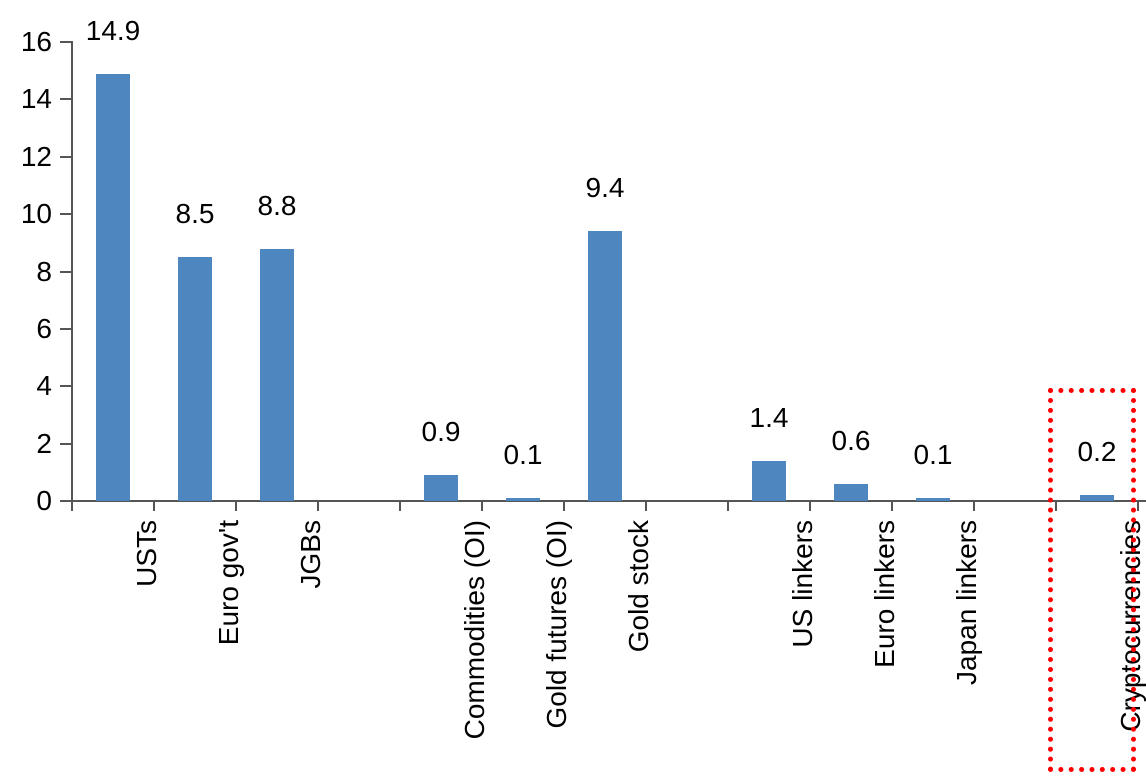 The image size is (1146, 780). I want to click on y-axis-tick-label: 12, so click(36, 156).